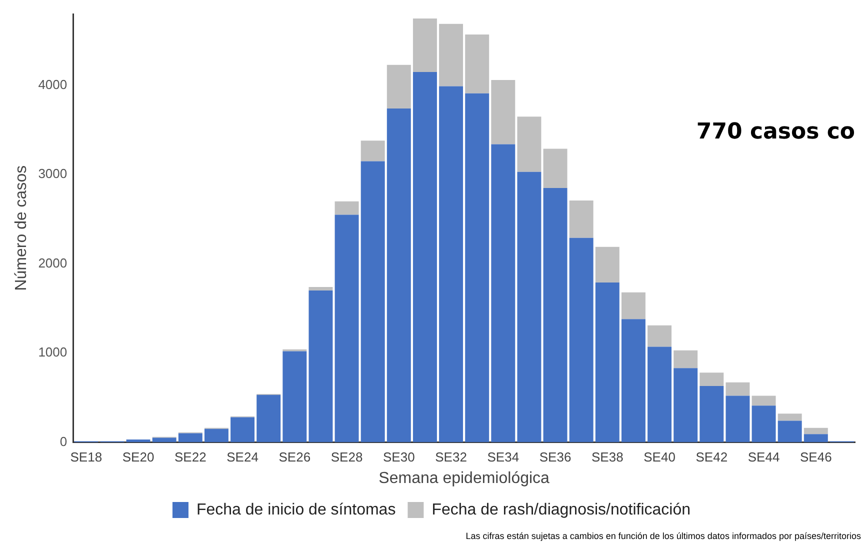  I want to click on x-axis-title: Semana epidemiológica, so click(464, 478).